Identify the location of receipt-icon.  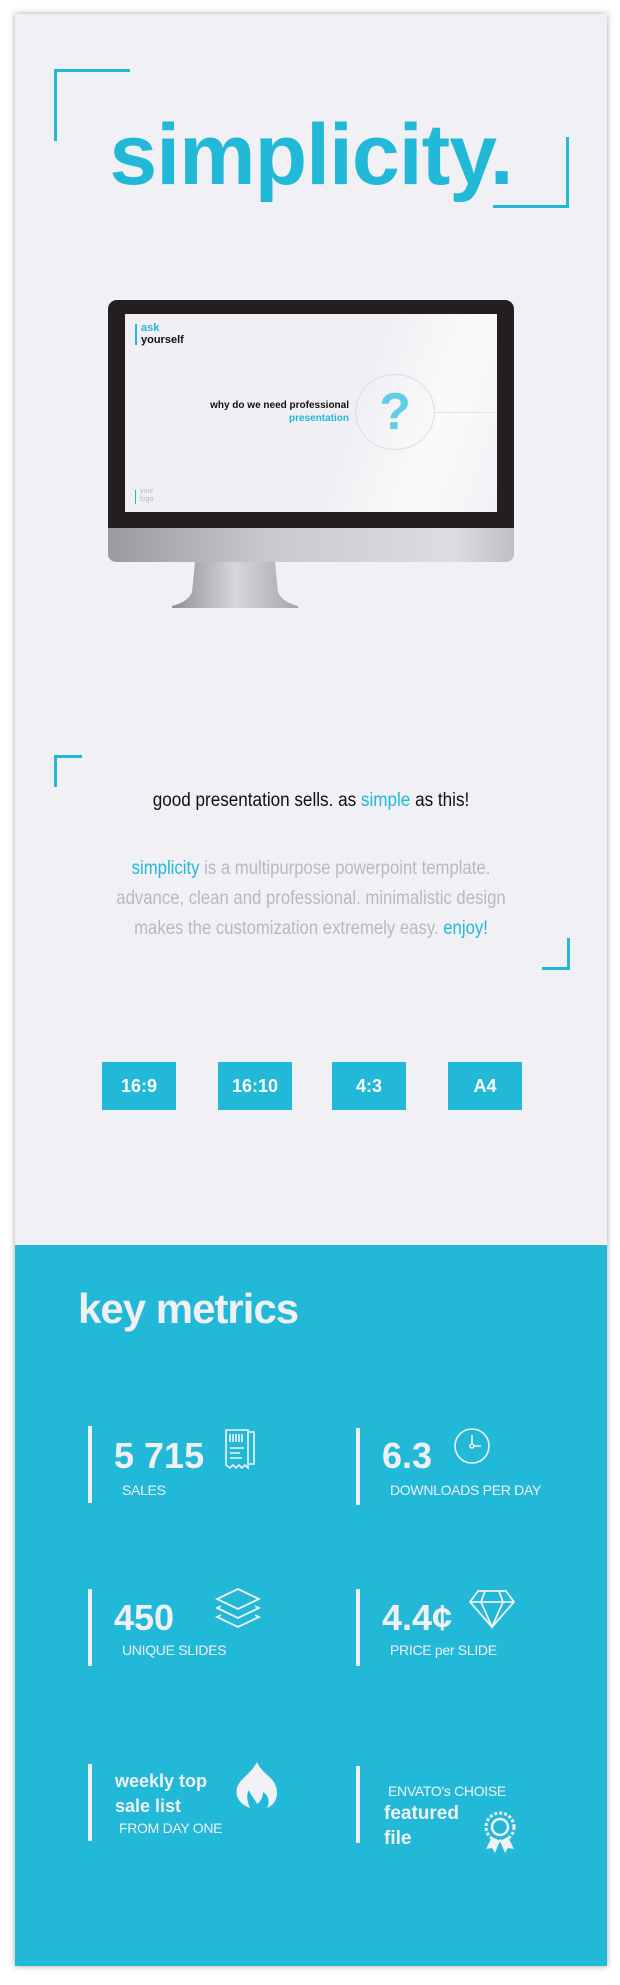
(240, 1449).